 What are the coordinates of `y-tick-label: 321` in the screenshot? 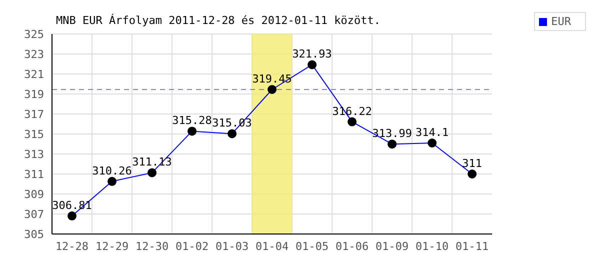 It's located at (34, 74).